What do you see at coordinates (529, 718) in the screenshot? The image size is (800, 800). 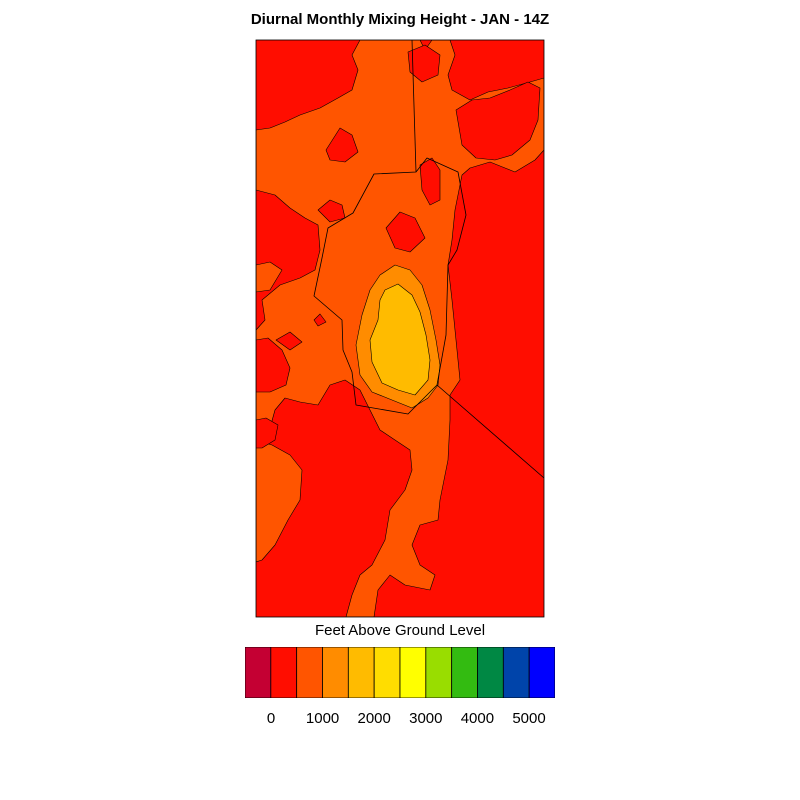 I see `colorbar-tick-label: 5000` at bounding box center [529, 718].